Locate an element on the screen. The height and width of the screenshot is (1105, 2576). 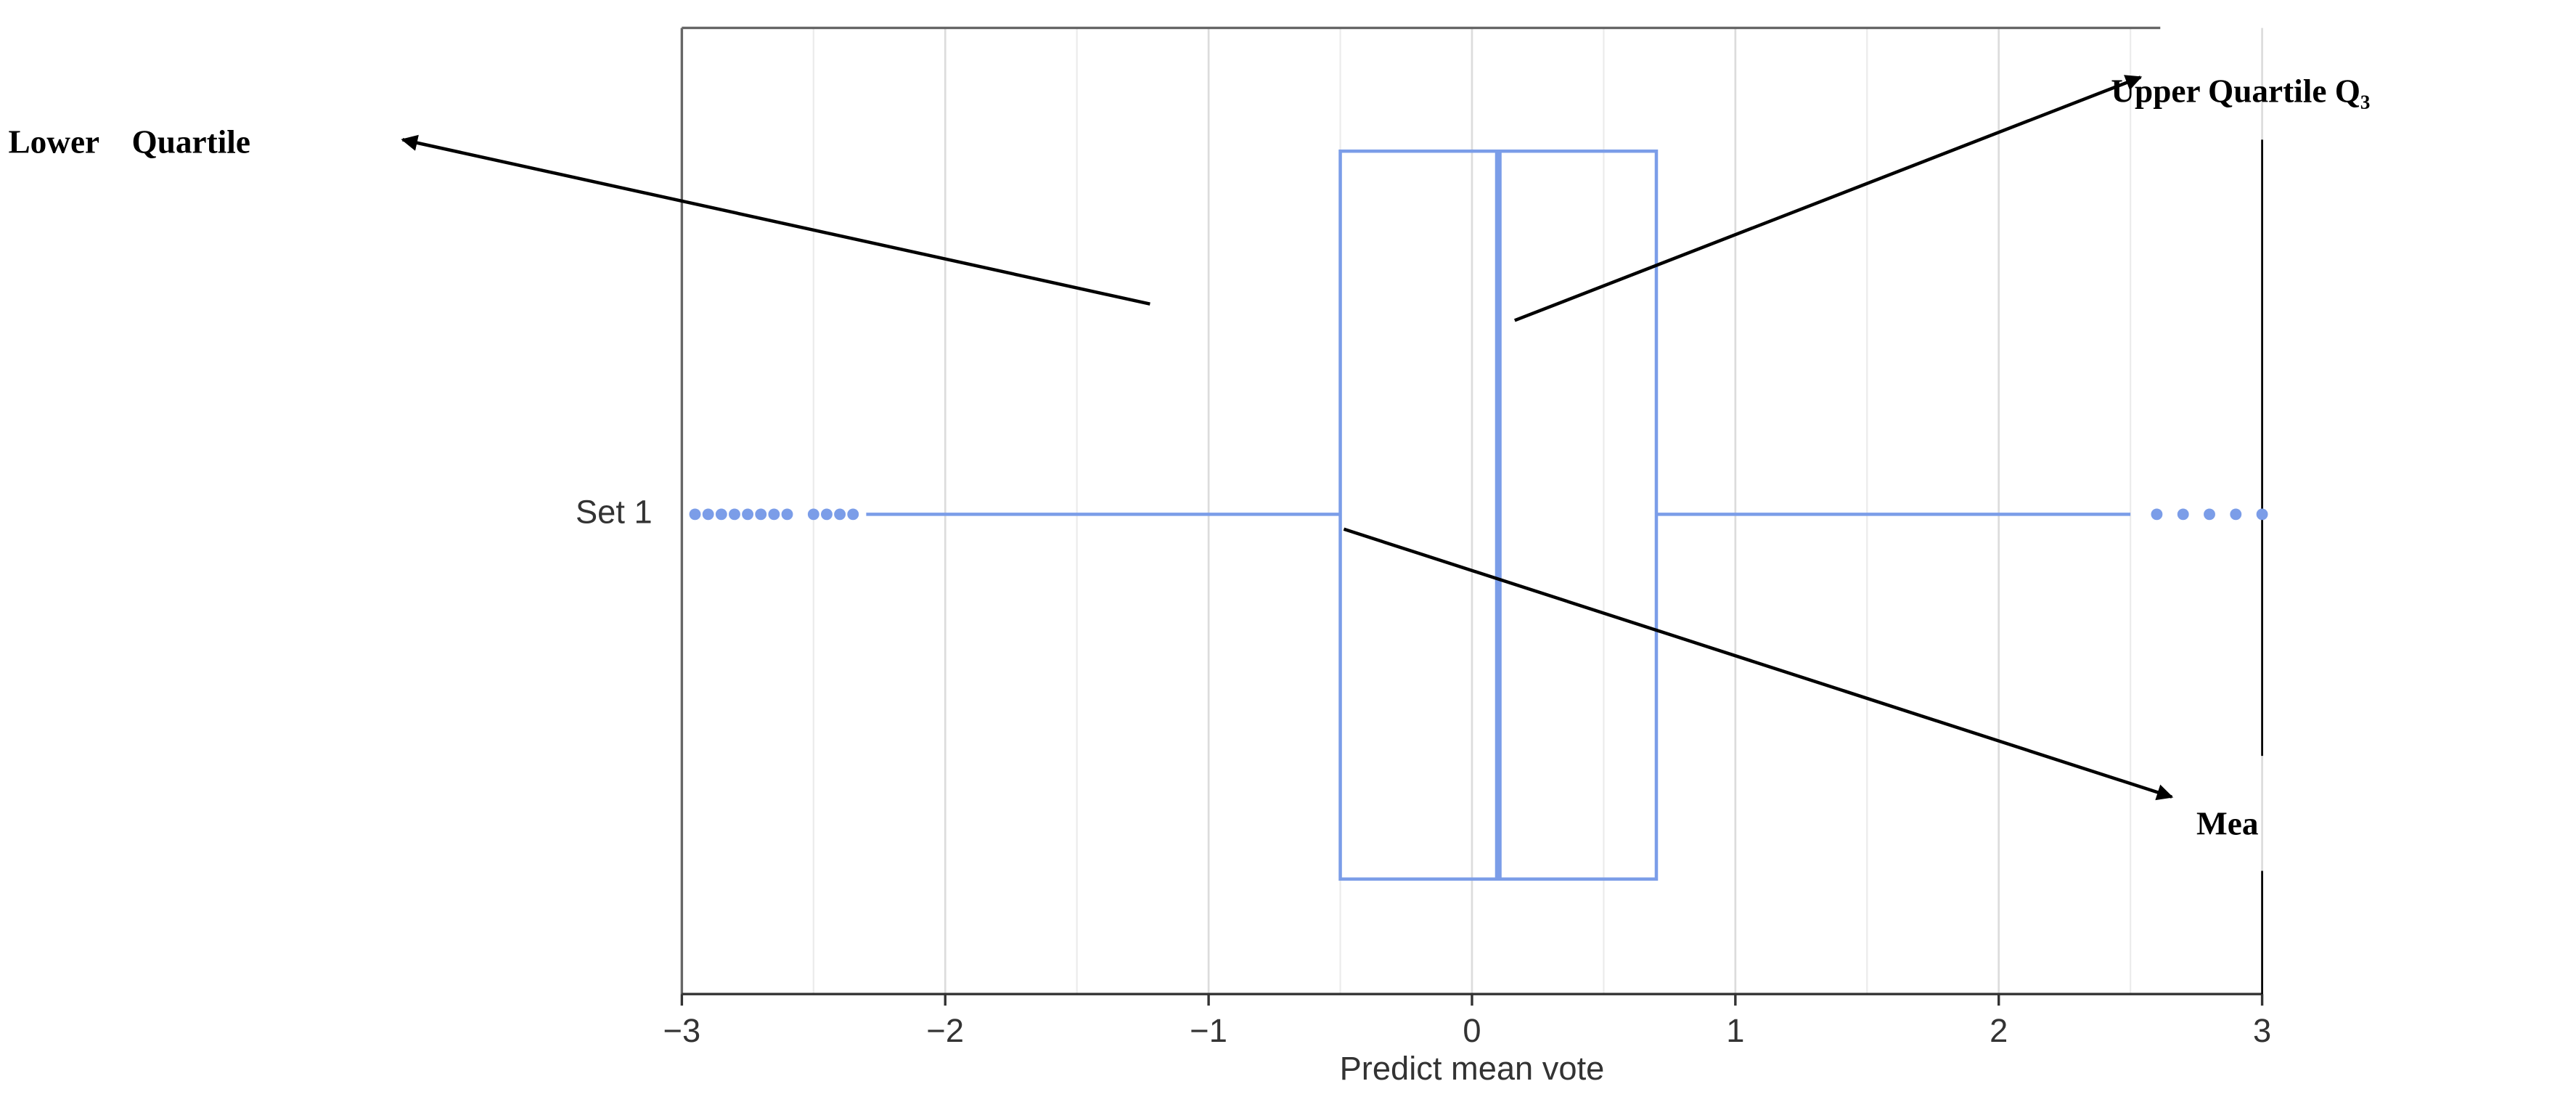
annotation: Lower Quartile is located at coordinates (129, 141).